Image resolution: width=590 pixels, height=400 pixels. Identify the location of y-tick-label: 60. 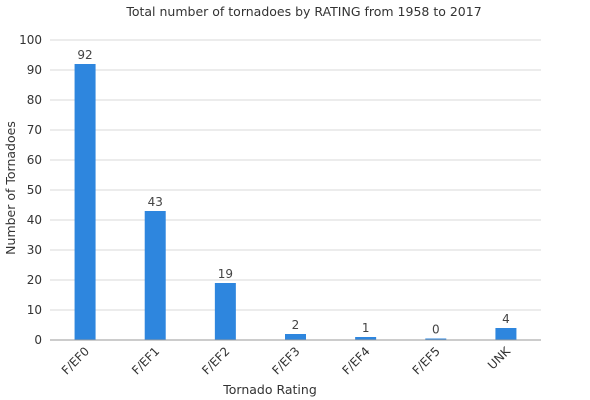
(34, 160).